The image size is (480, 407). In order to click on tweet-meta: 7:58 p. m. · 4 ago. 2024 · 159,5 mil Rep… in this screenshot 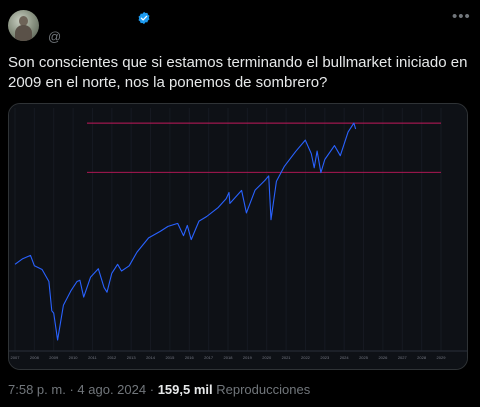, I will do `click(159, 389)`.